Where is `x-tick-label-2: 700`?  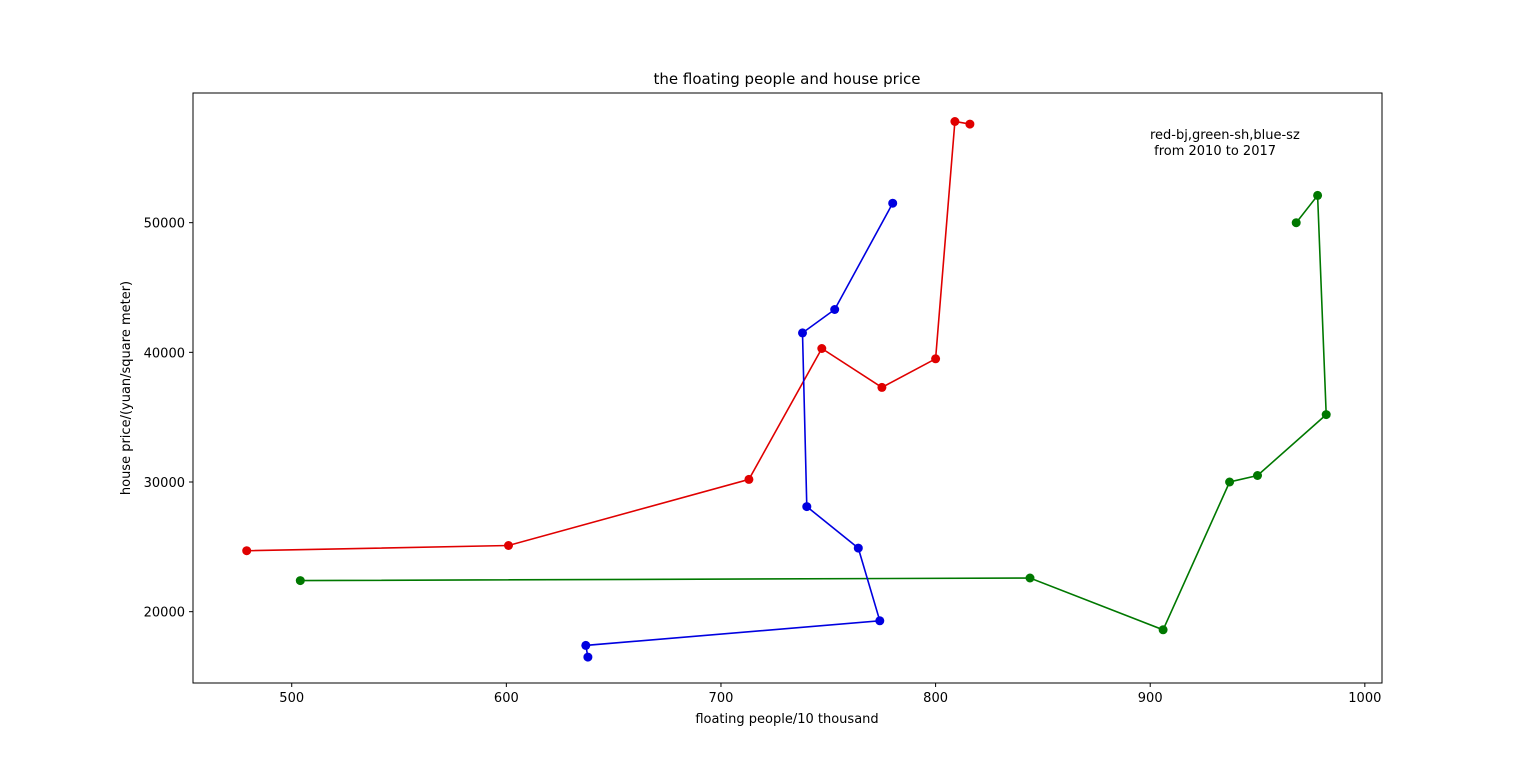
x-tick-label-2: 700 is located at coordinates (721, 698).